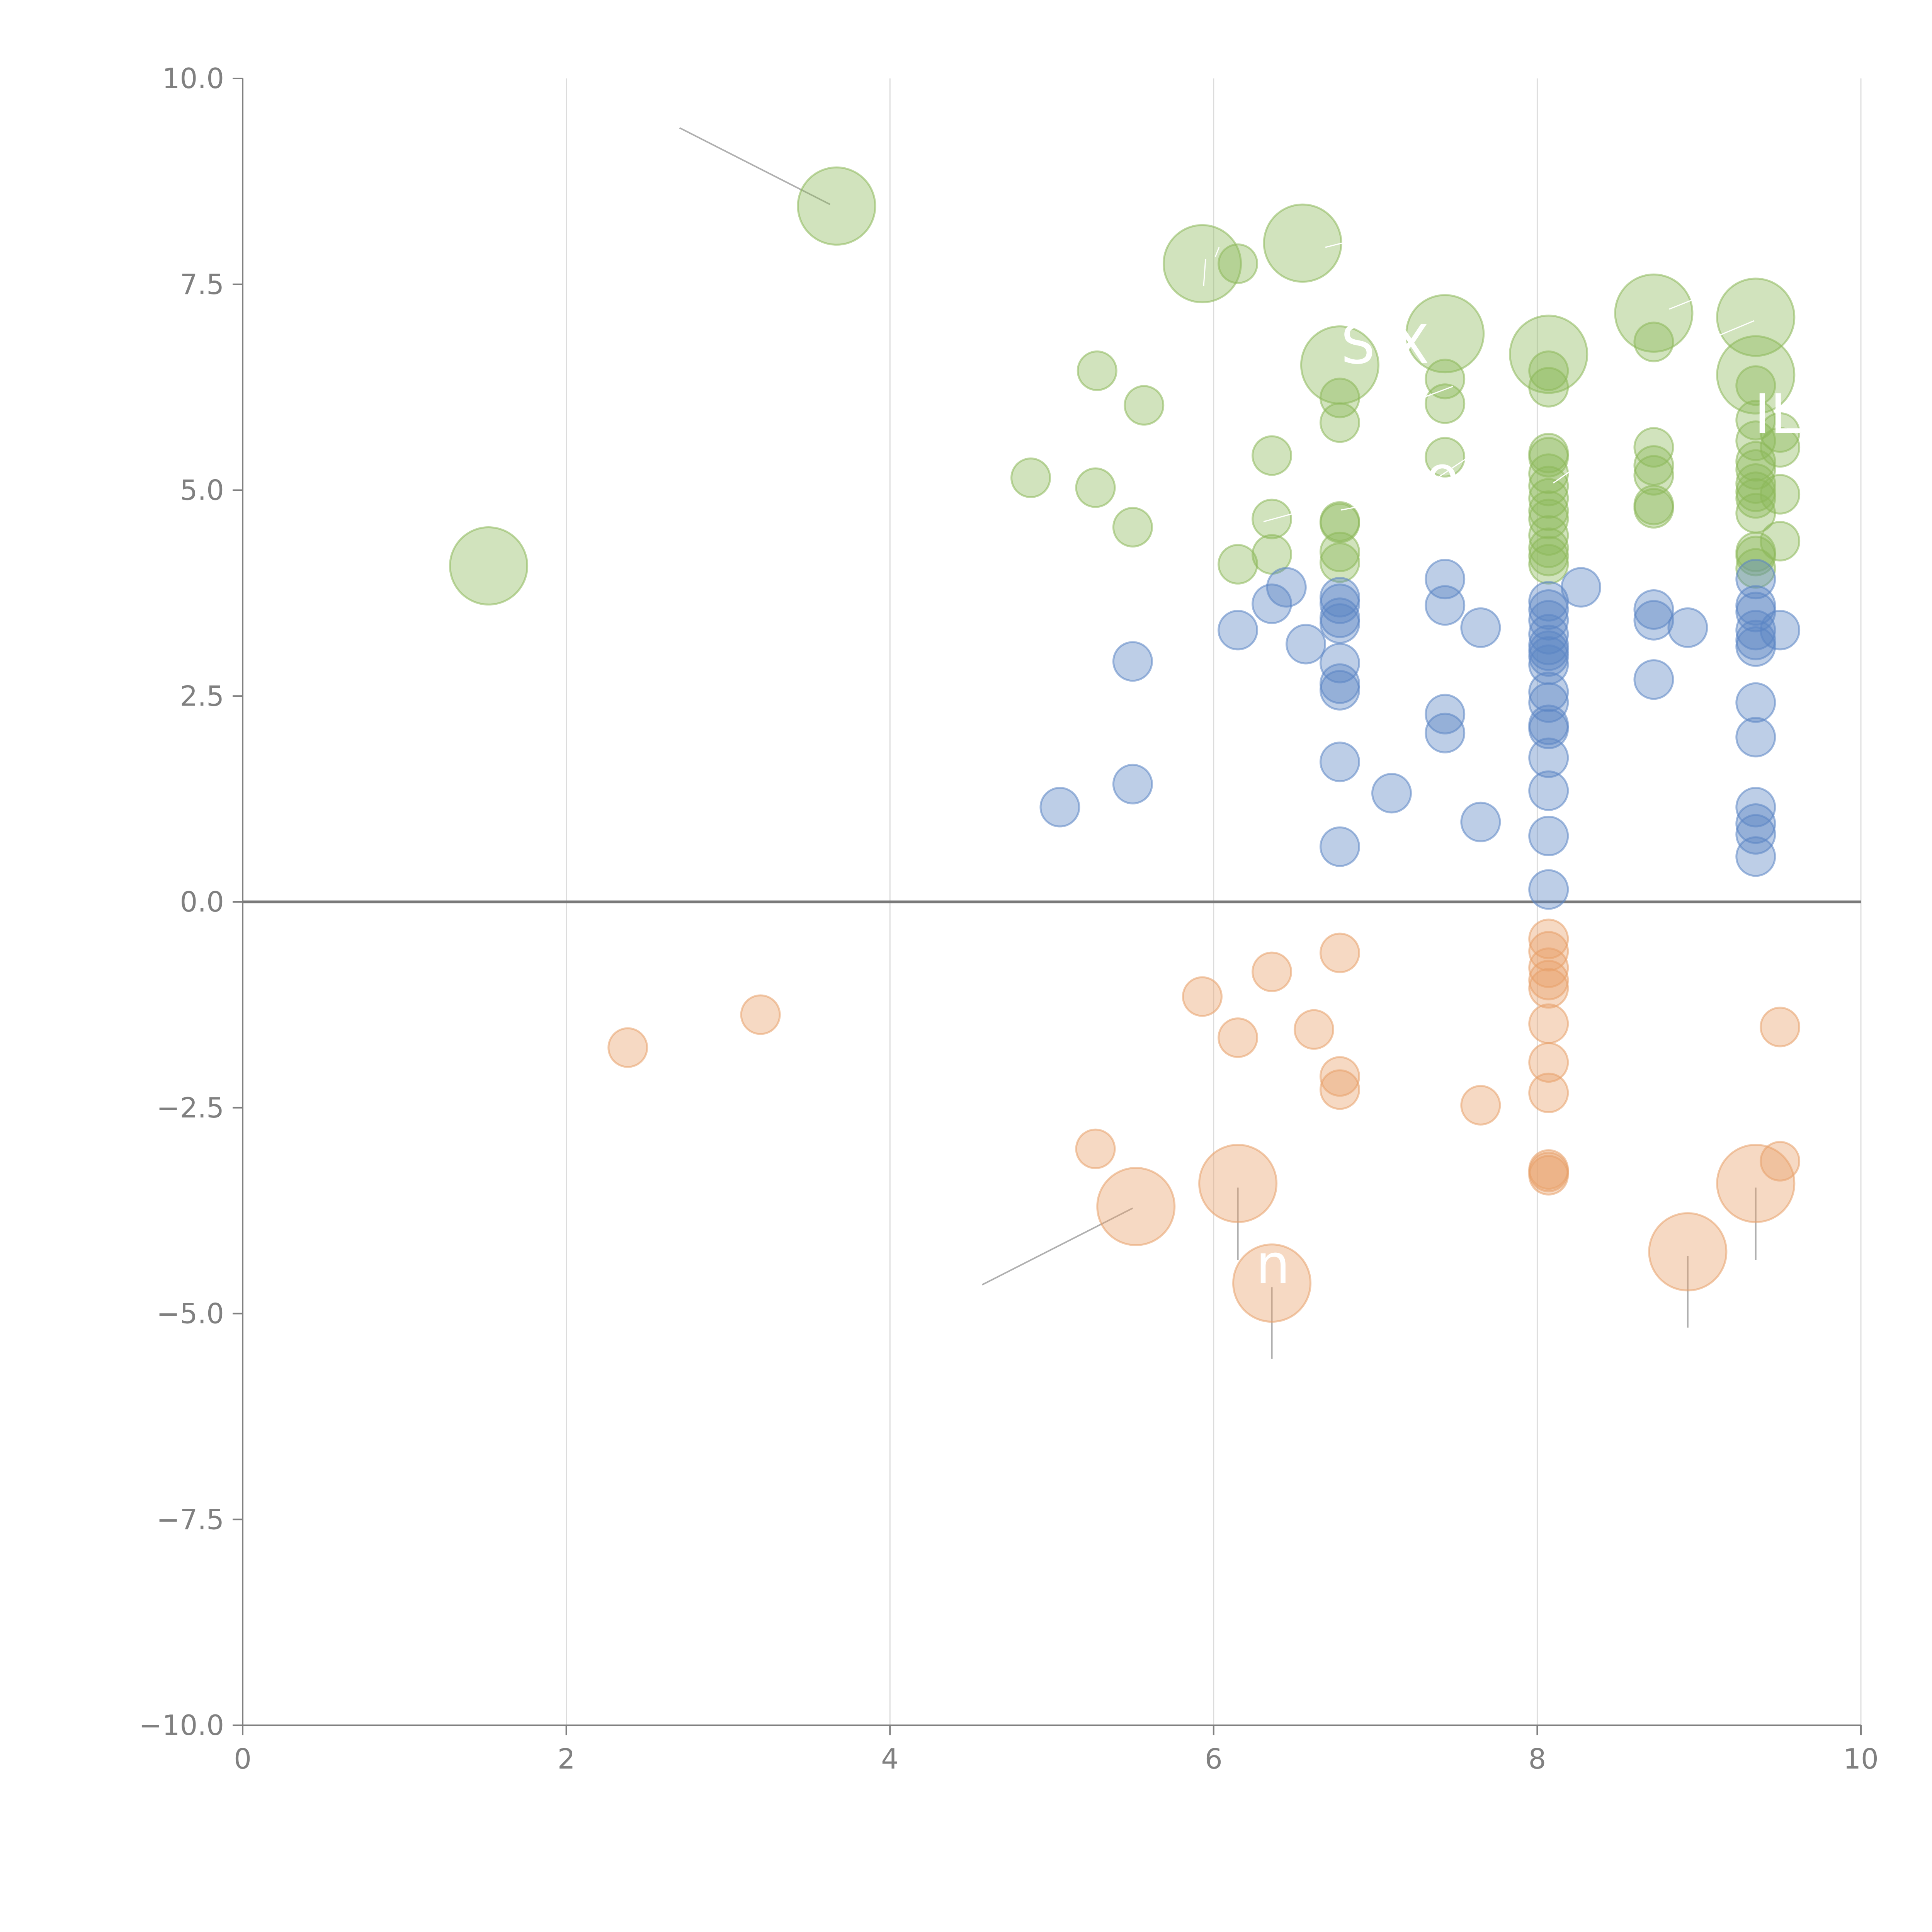 Image resolution: width=1932 pixels, height=1932 pixels. Describe the element at coordinates (193, 78) in the screenshot. I see `y-tick-label: 10.0` at that location.